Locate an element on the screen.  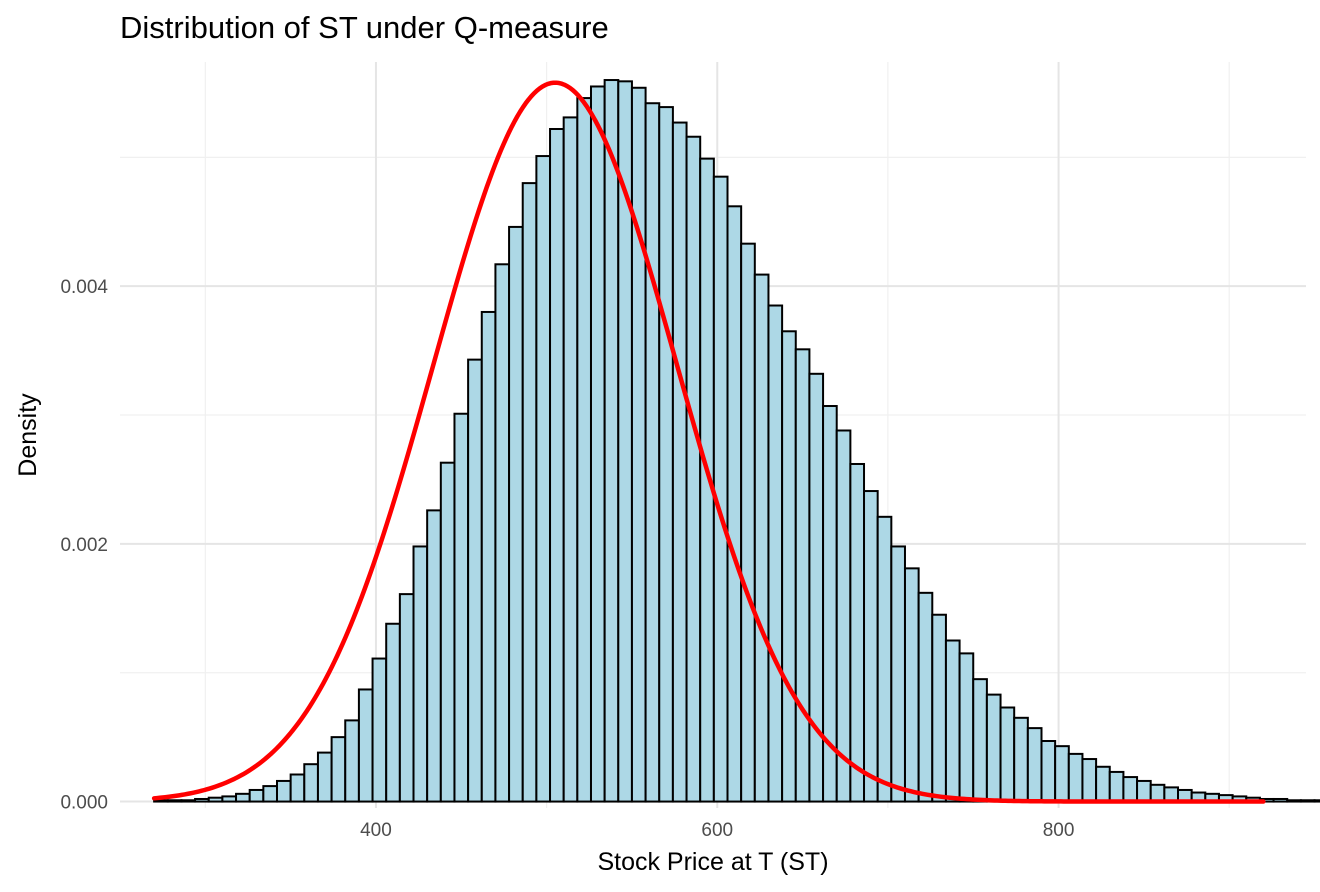
y-tick-label: 0.002 is located at coordinates (84, 545).